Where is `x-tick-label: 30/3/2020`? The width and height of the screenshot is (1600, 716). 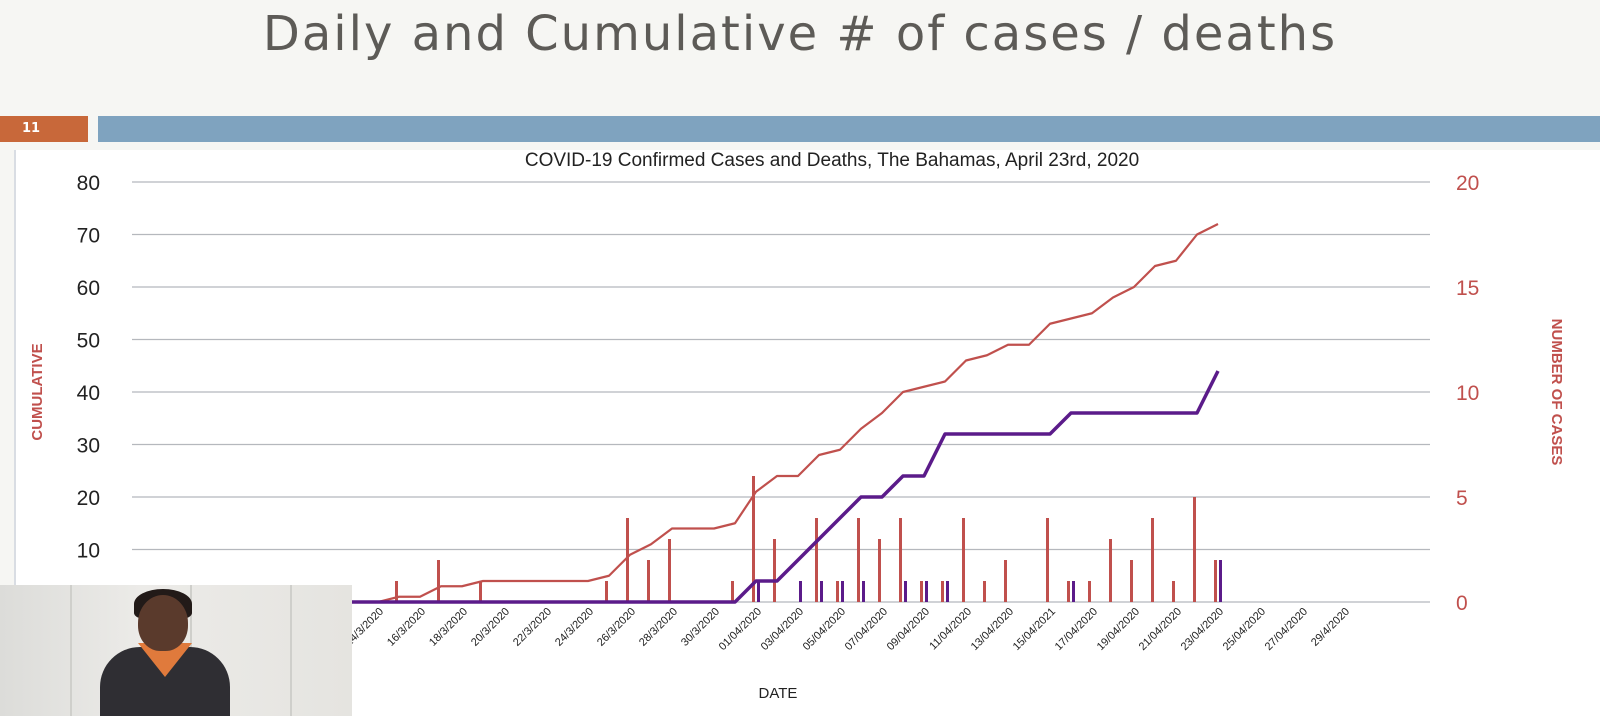
x-tick-label: 30/3/2020 is located at coordinates (700, 627).